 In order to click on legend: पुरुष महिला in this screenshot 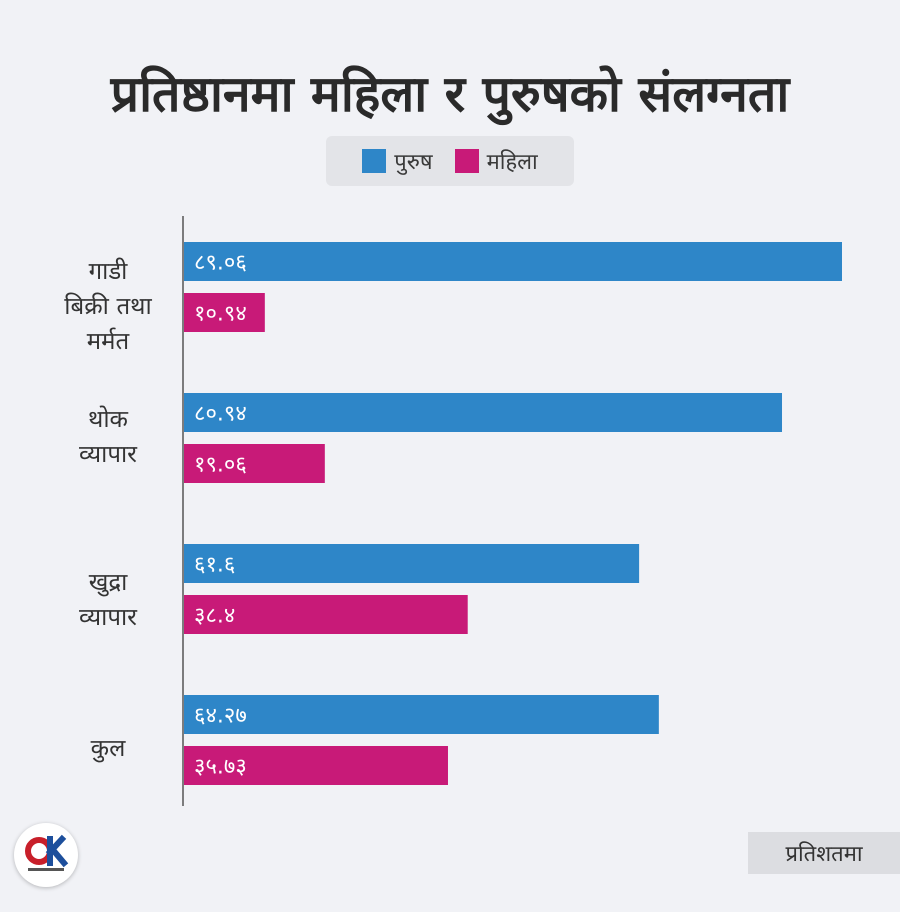, I will do `click(450, 161)`.